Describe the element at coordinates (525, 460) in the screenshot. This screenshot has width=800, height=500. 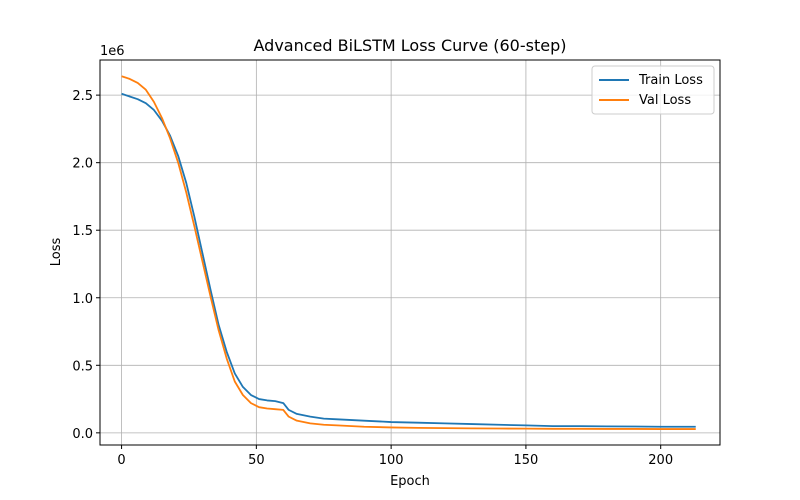
I see `x-tick-label: 150` at that location.